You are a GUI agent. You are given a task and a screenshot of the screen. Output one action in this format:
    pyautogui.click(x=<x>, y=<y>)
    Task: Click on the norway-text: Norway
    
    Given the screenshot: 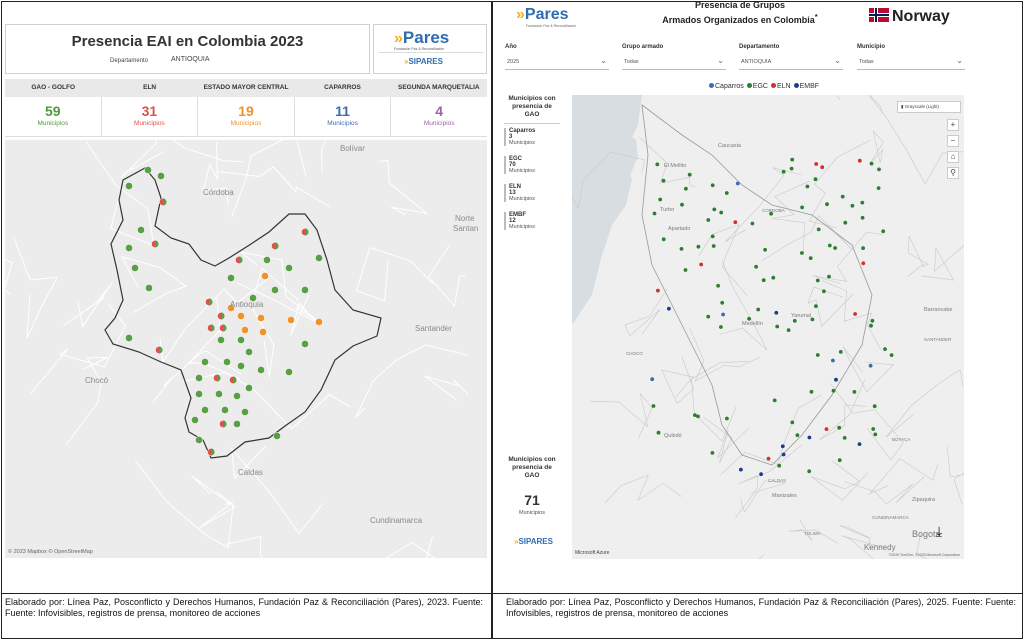 What is the action you would take?
    pyautogui.click(x=921, y=16)
    